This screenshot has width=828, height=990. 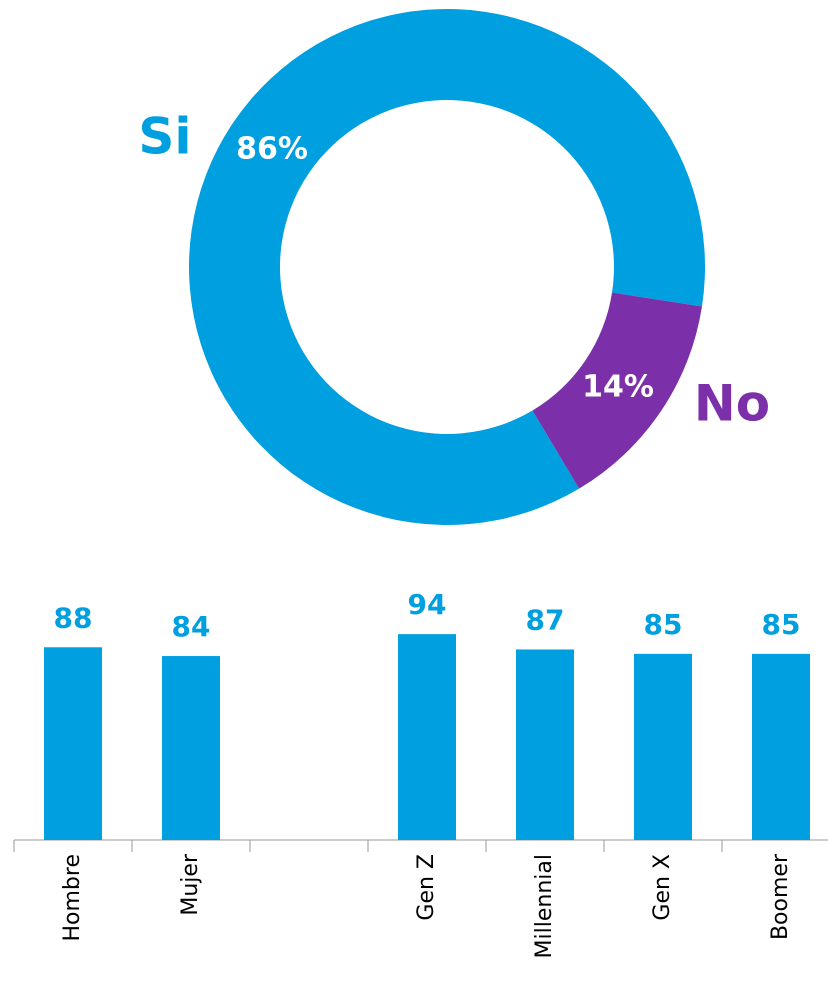 What do you see at coordinates (544, 906) in the screenshot?
I see `x-tick-label: Millennial` at bounding box center [544, 906].